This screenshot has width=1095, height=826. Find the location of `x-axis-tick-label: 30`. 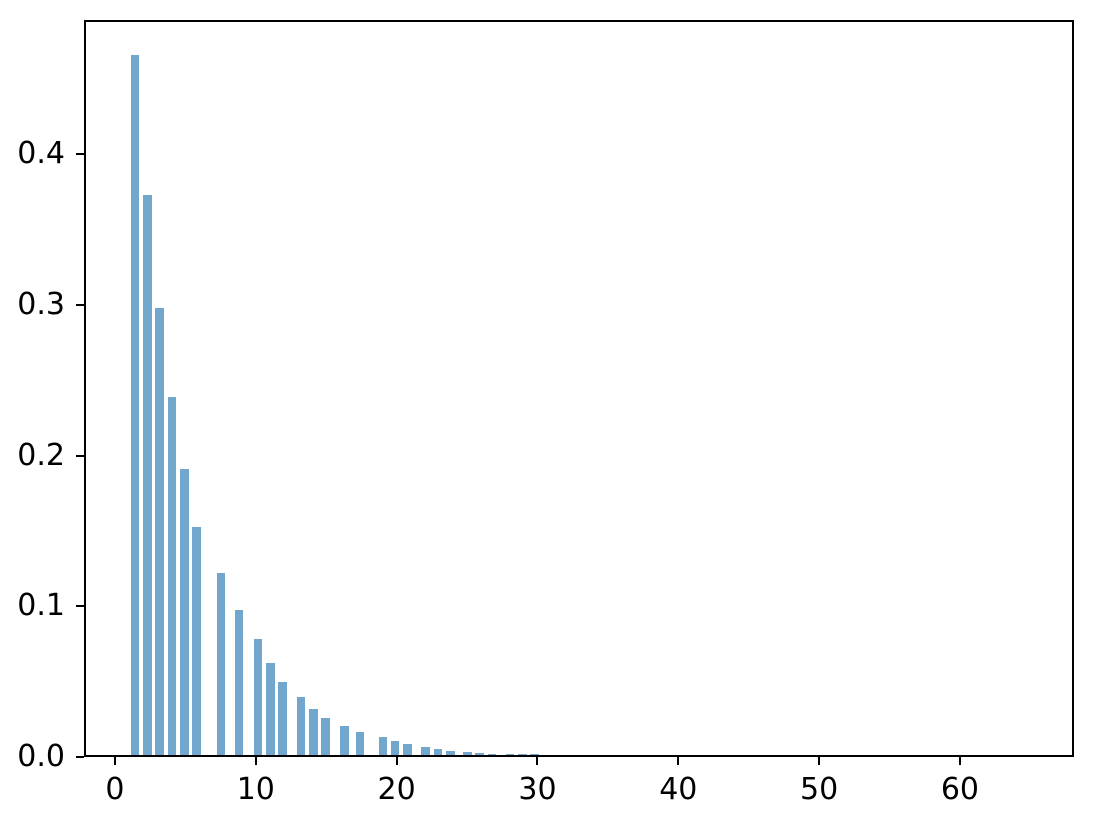

x-axis-tick-label: 30 is located at coordinates (537, 789).